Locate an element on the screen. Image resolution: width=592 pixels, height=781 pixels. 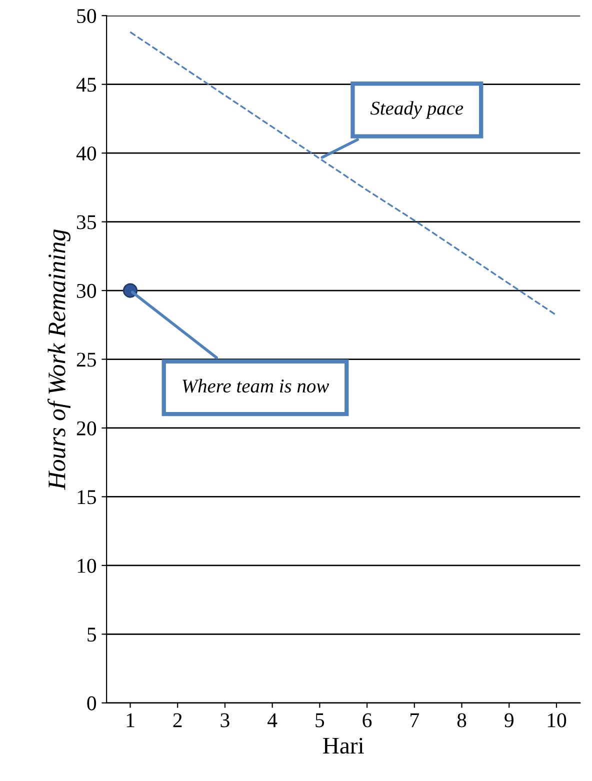
x-tick-label: 4 is located at coordinates (273, 720).